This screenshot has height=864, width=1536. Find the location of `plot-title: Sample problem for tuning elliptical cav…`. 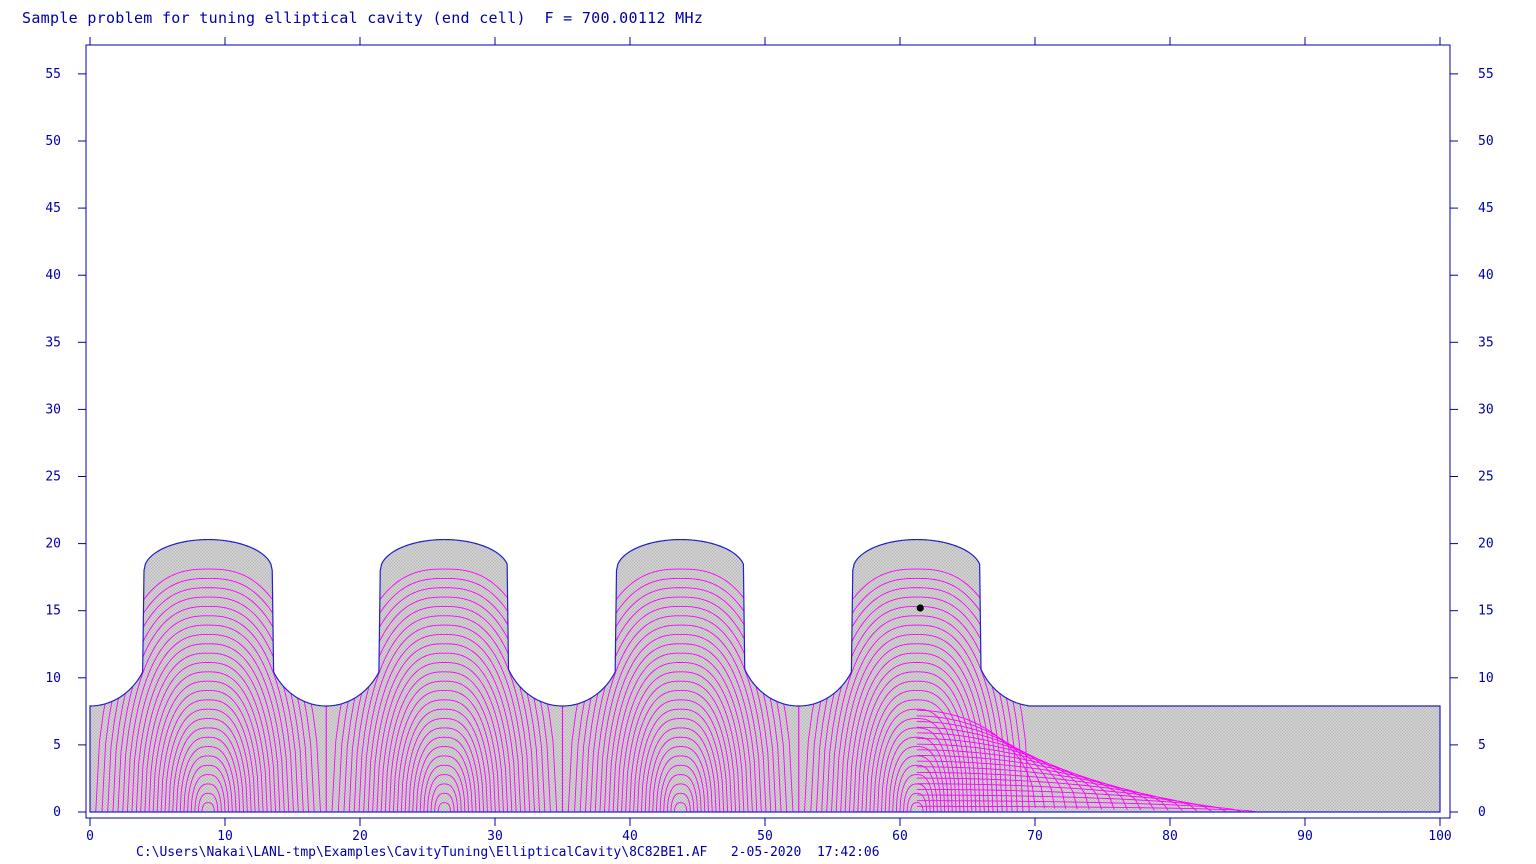

plot-title: Sample problem for tuning elliptical cav… is located at coordinates (363, 18).